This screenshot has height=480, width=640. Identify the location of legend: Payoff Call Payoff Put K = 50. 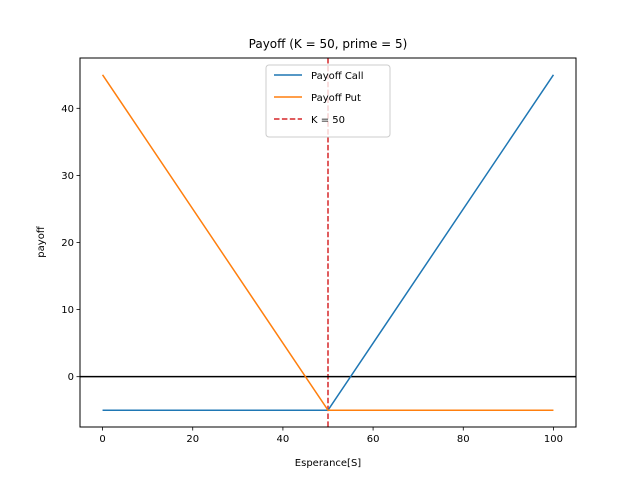
(328, 101).